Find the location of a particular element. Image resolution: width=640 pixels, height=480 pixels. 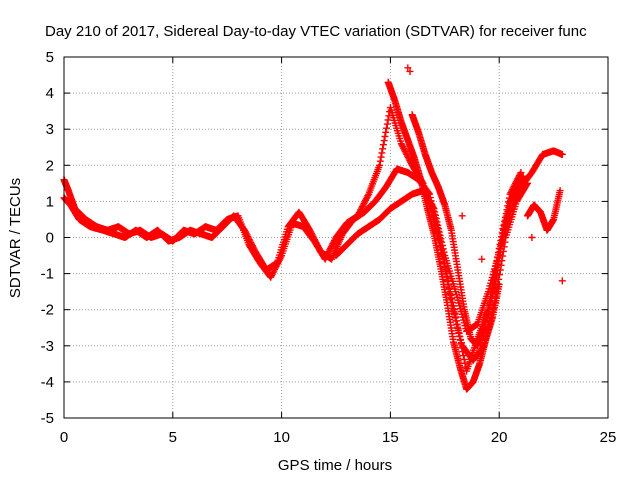

x-tick-label: 25 is located at coordinates (608, 437).